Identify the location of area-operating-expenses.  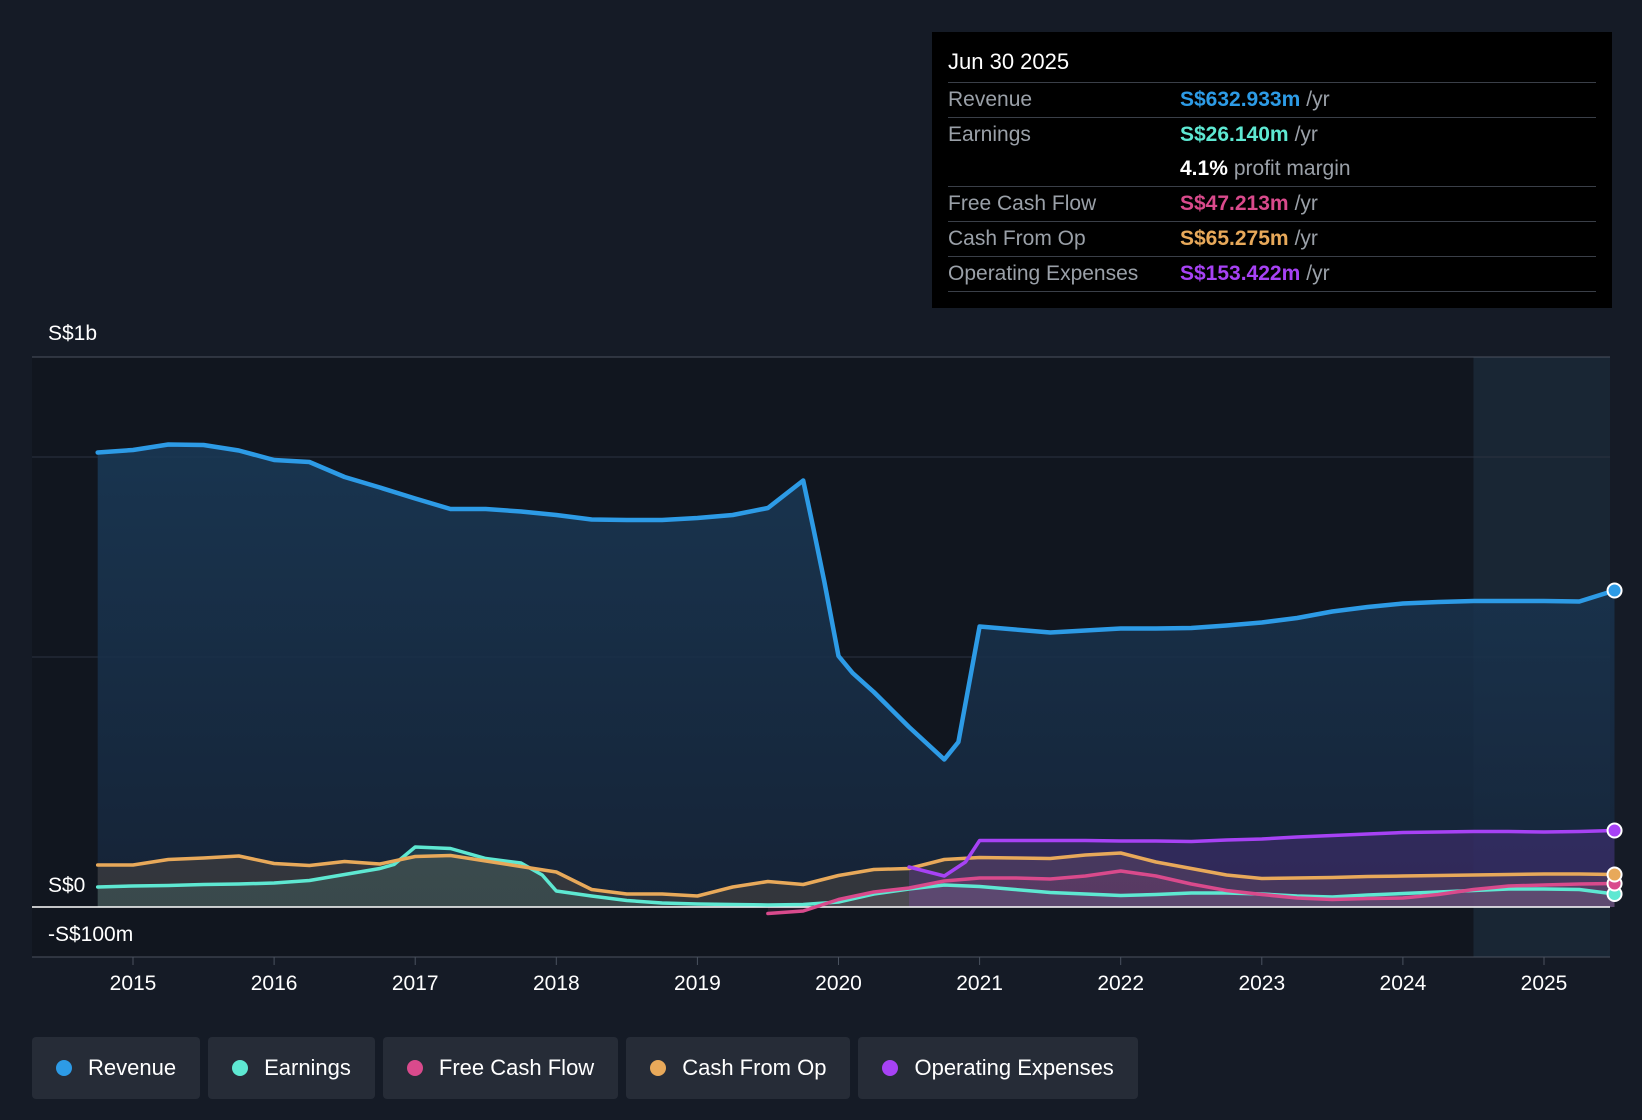
(1262, 868).